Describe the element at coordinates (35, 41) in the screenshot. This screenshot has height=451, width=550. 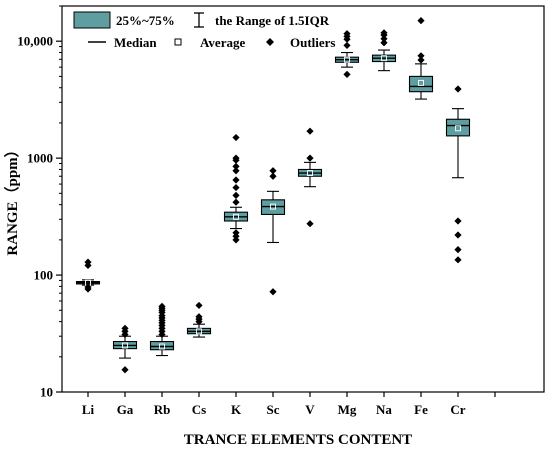
I see `y-tick-label: 10,000` at that location.